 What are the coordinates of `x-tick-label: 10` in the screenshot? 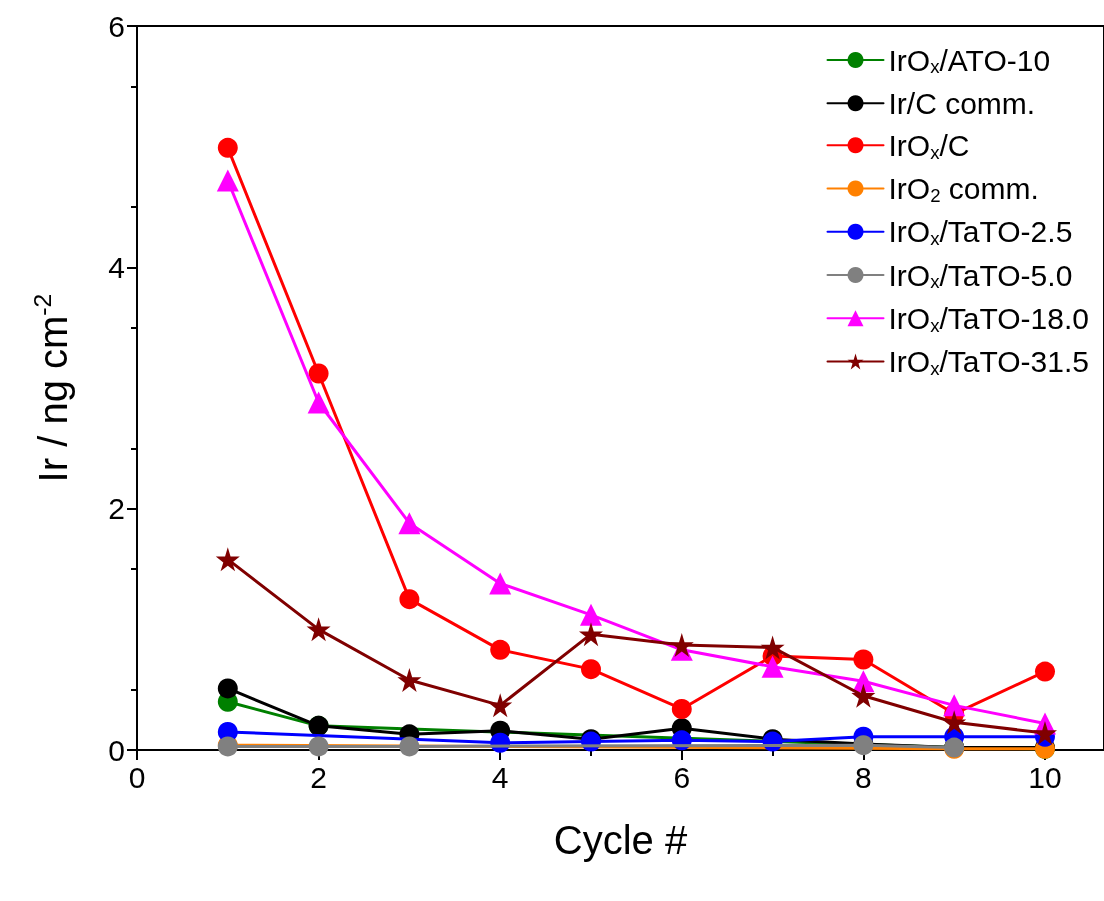 It's located at (1045, 777).